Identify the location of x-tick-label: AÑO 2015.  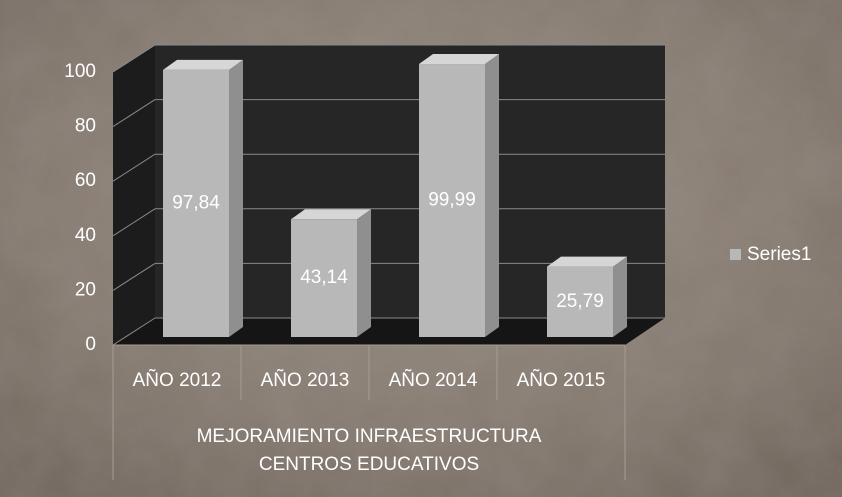
(561, 380).